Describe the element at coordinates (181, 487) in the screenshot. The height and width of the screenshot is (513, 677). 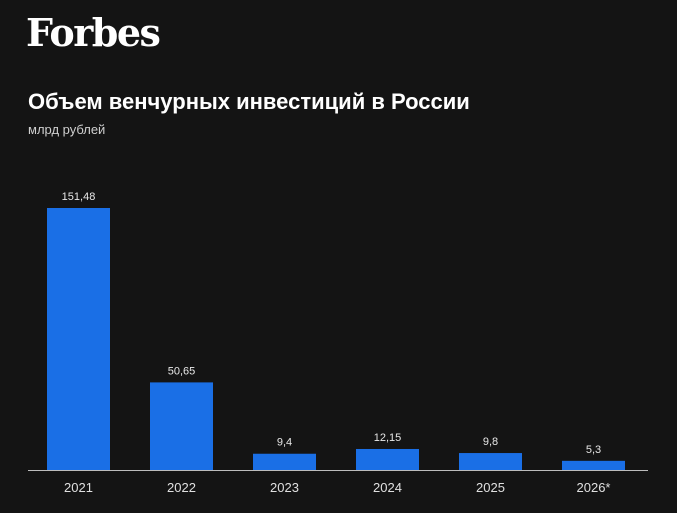
I see `x-tick-label-2022: 2022` at that location.